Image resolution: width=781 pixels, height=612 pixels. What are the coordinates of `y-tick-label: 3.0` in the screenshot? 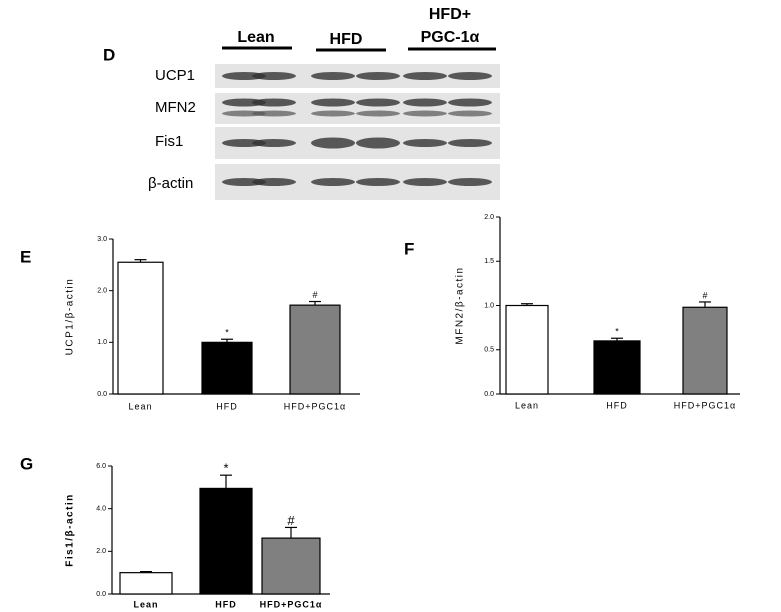 It's located at (102, 239).